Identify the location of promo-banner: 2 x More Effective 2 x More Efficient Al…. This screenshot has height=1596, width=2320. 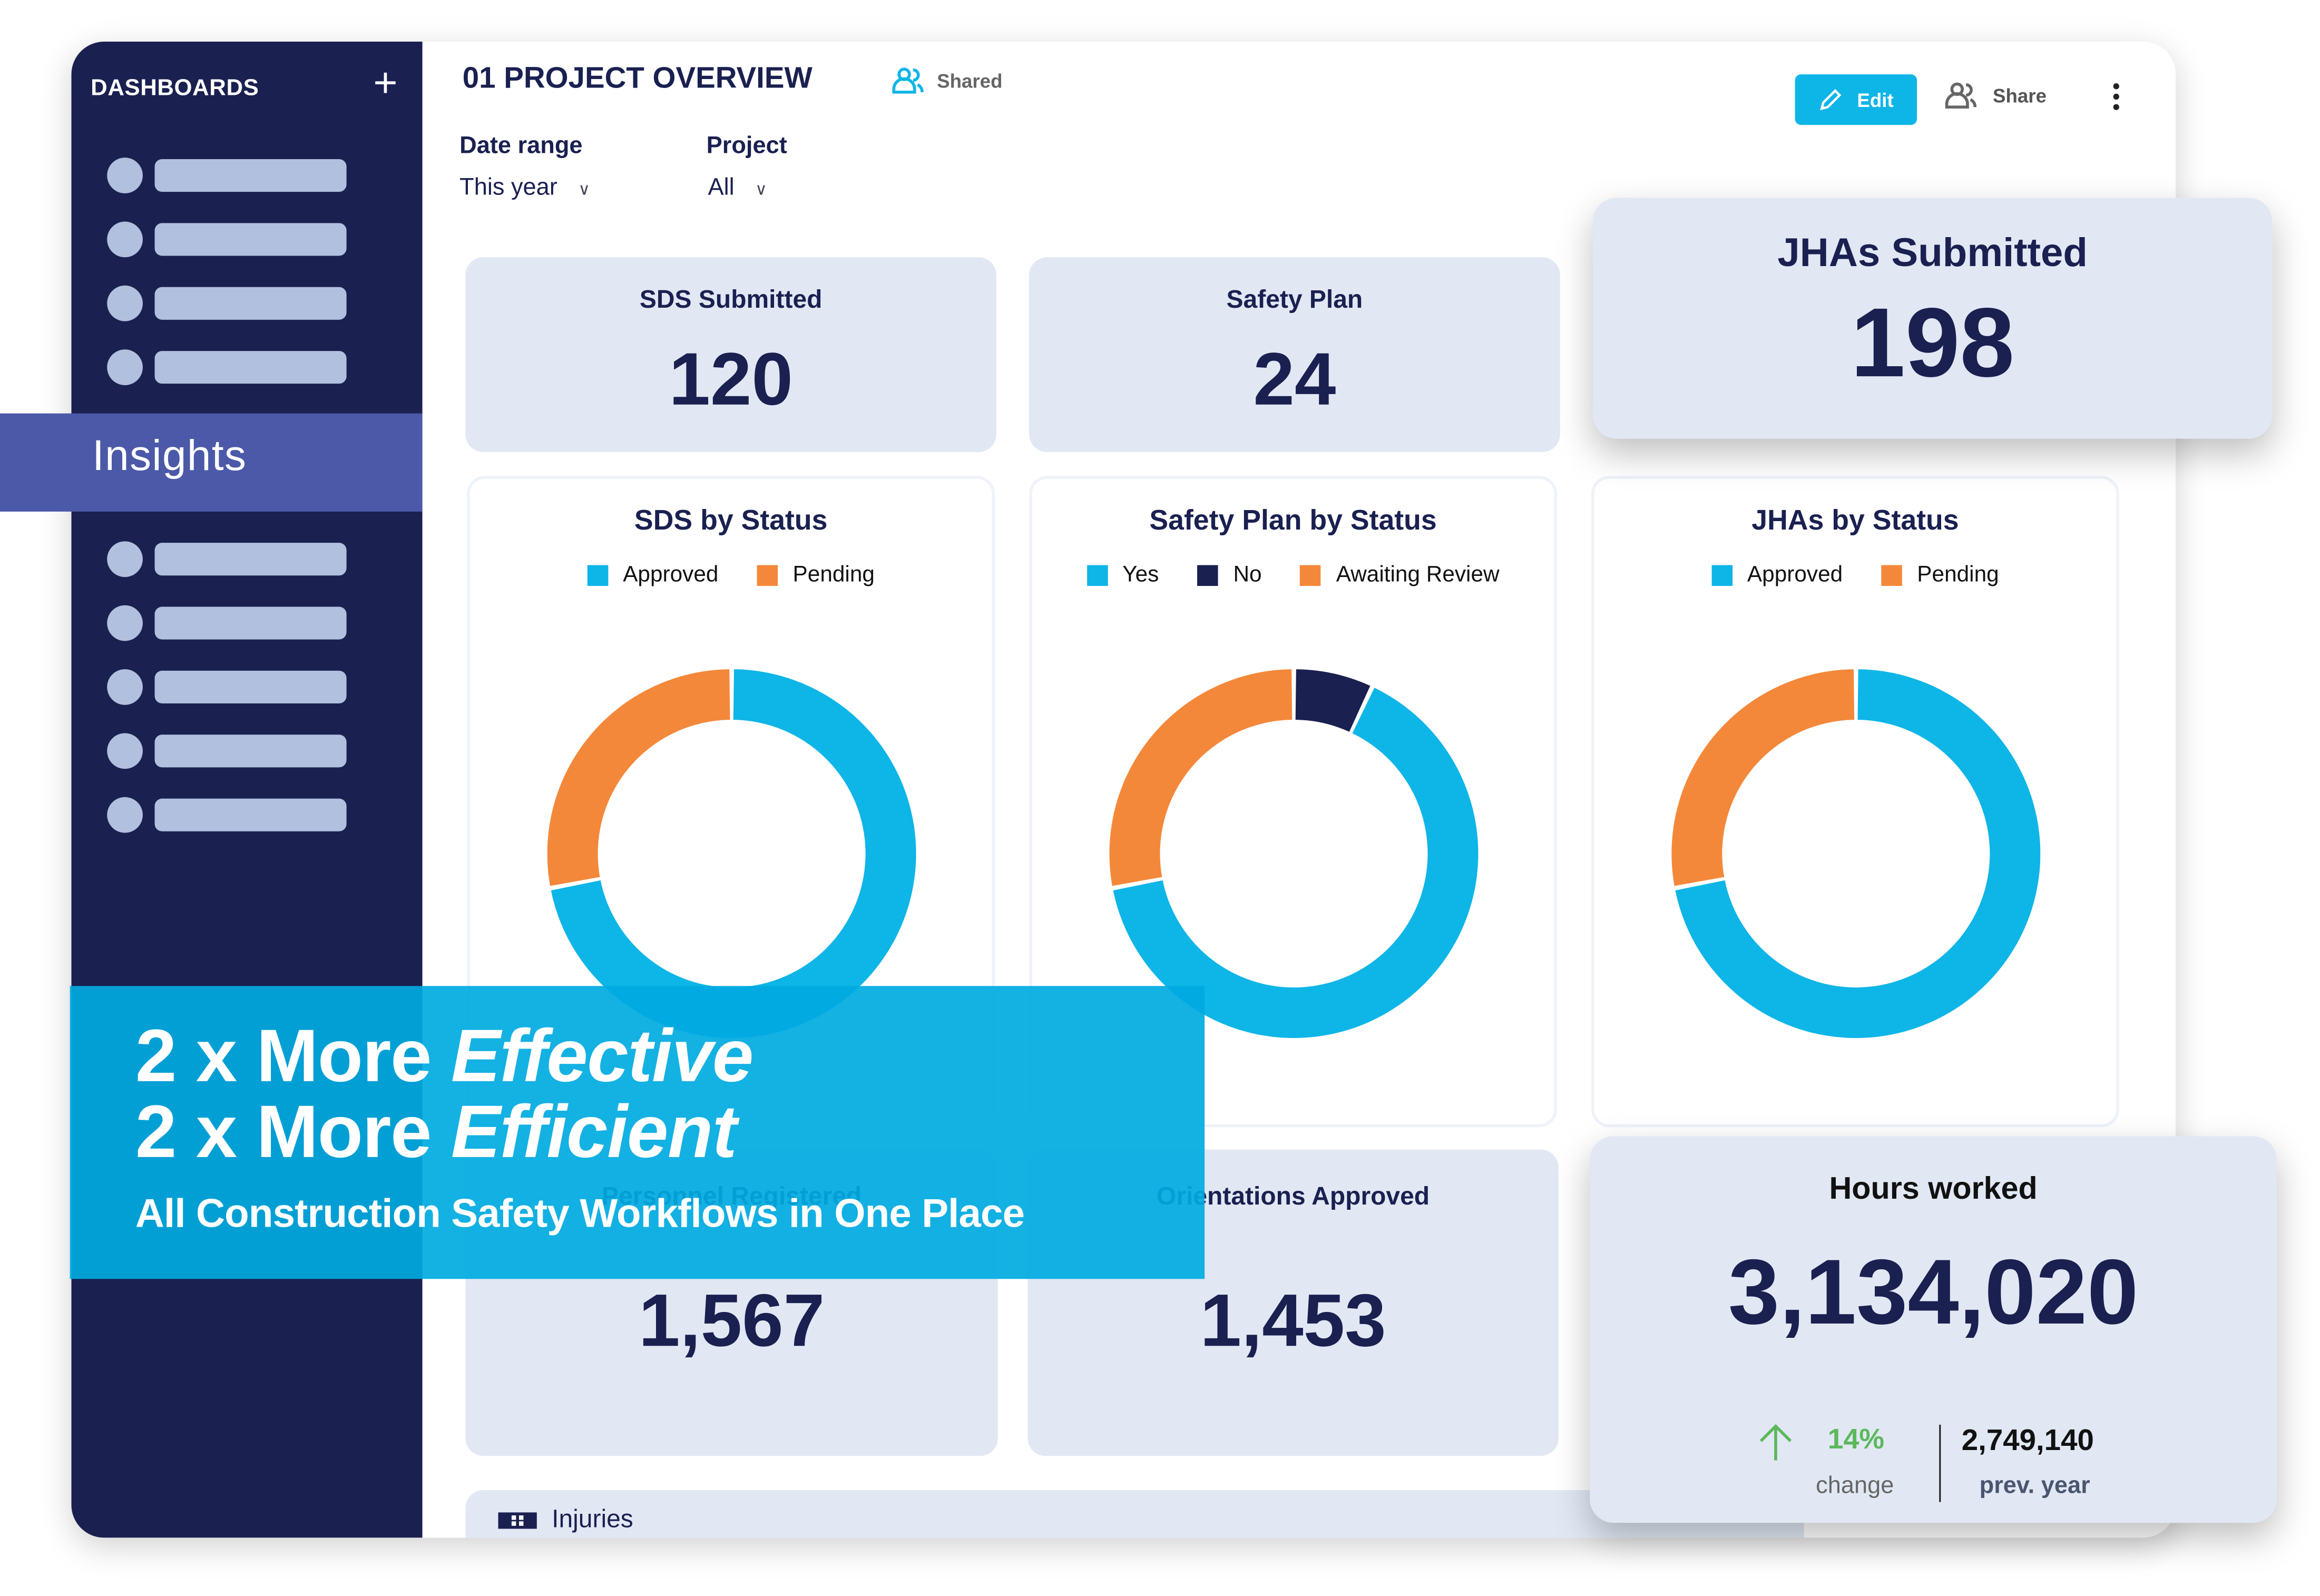
(637, 1132).